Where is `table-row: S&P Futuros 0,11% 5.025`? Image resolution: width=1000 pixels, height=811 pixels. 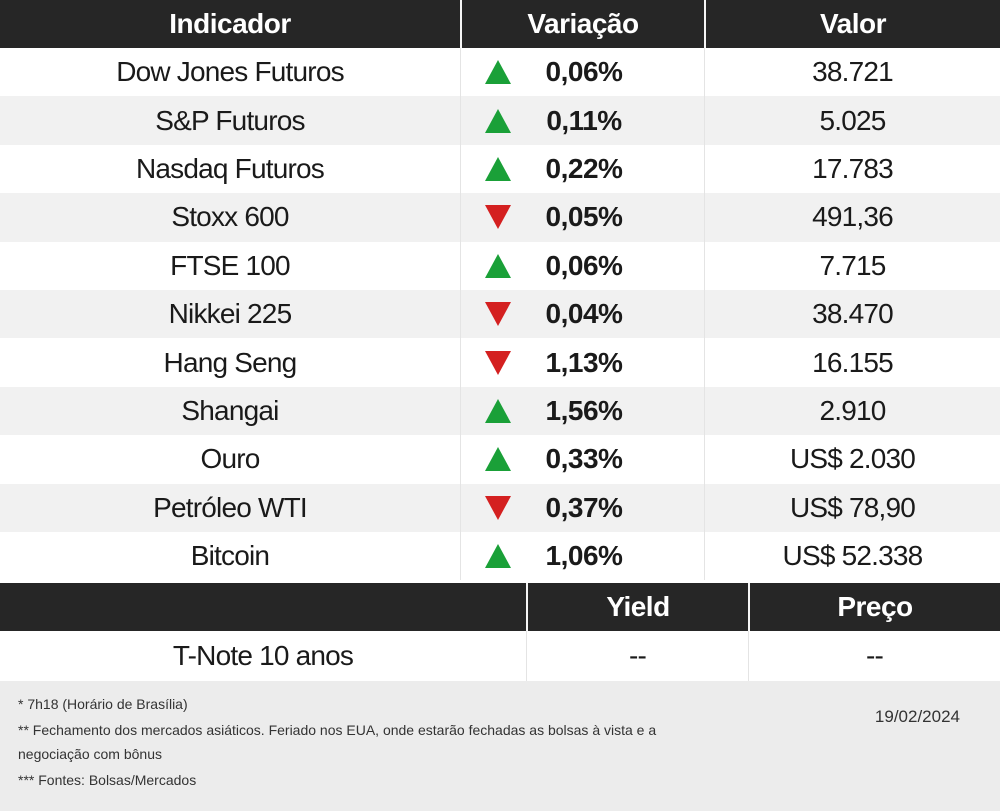 table-row: S&P Futuros 0,11% 5.025 is located at coordinates (500, 120).